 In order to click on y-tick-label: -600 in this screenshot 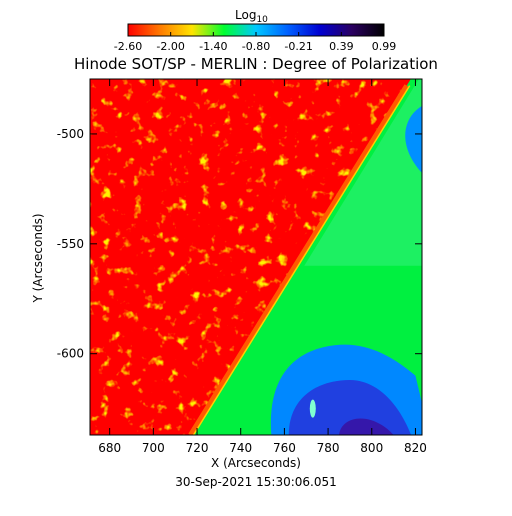, I will do `click(70, 354)`.